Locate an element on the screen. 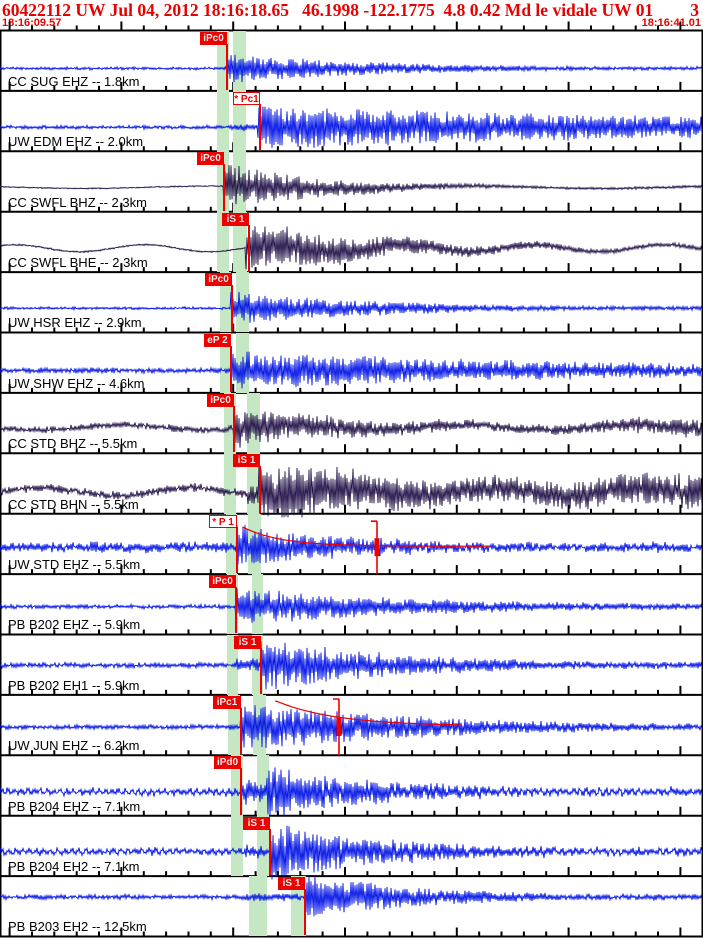 The image size is (703, 938). station-label: UW HSR EHZ -- 2.9km is located at coordinates (75, 323).